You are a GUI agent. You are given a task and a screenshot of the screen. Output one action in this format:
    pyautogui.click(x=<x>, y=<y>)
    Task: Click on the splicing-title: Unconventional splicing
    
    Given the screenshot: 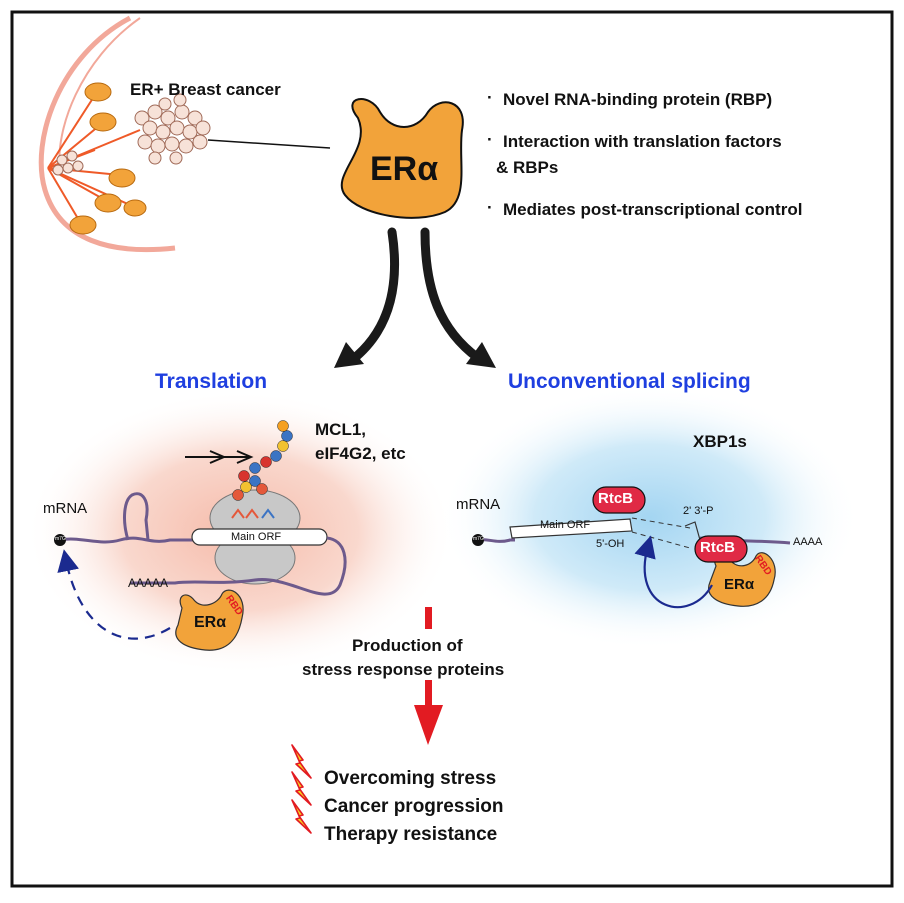 What is the action you would take?
    pyautogui.click(x=629, y=381)
    